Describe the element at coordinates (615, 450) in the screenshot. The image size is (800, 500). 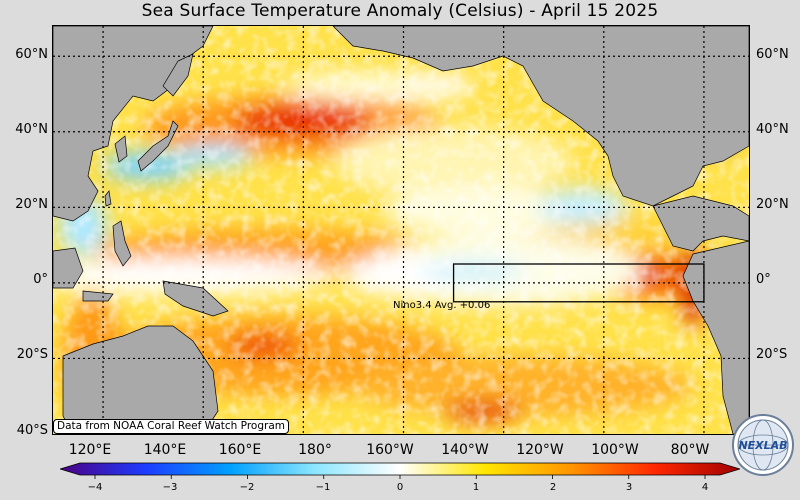
I see `lon-label-100w: 100°W` at that location.